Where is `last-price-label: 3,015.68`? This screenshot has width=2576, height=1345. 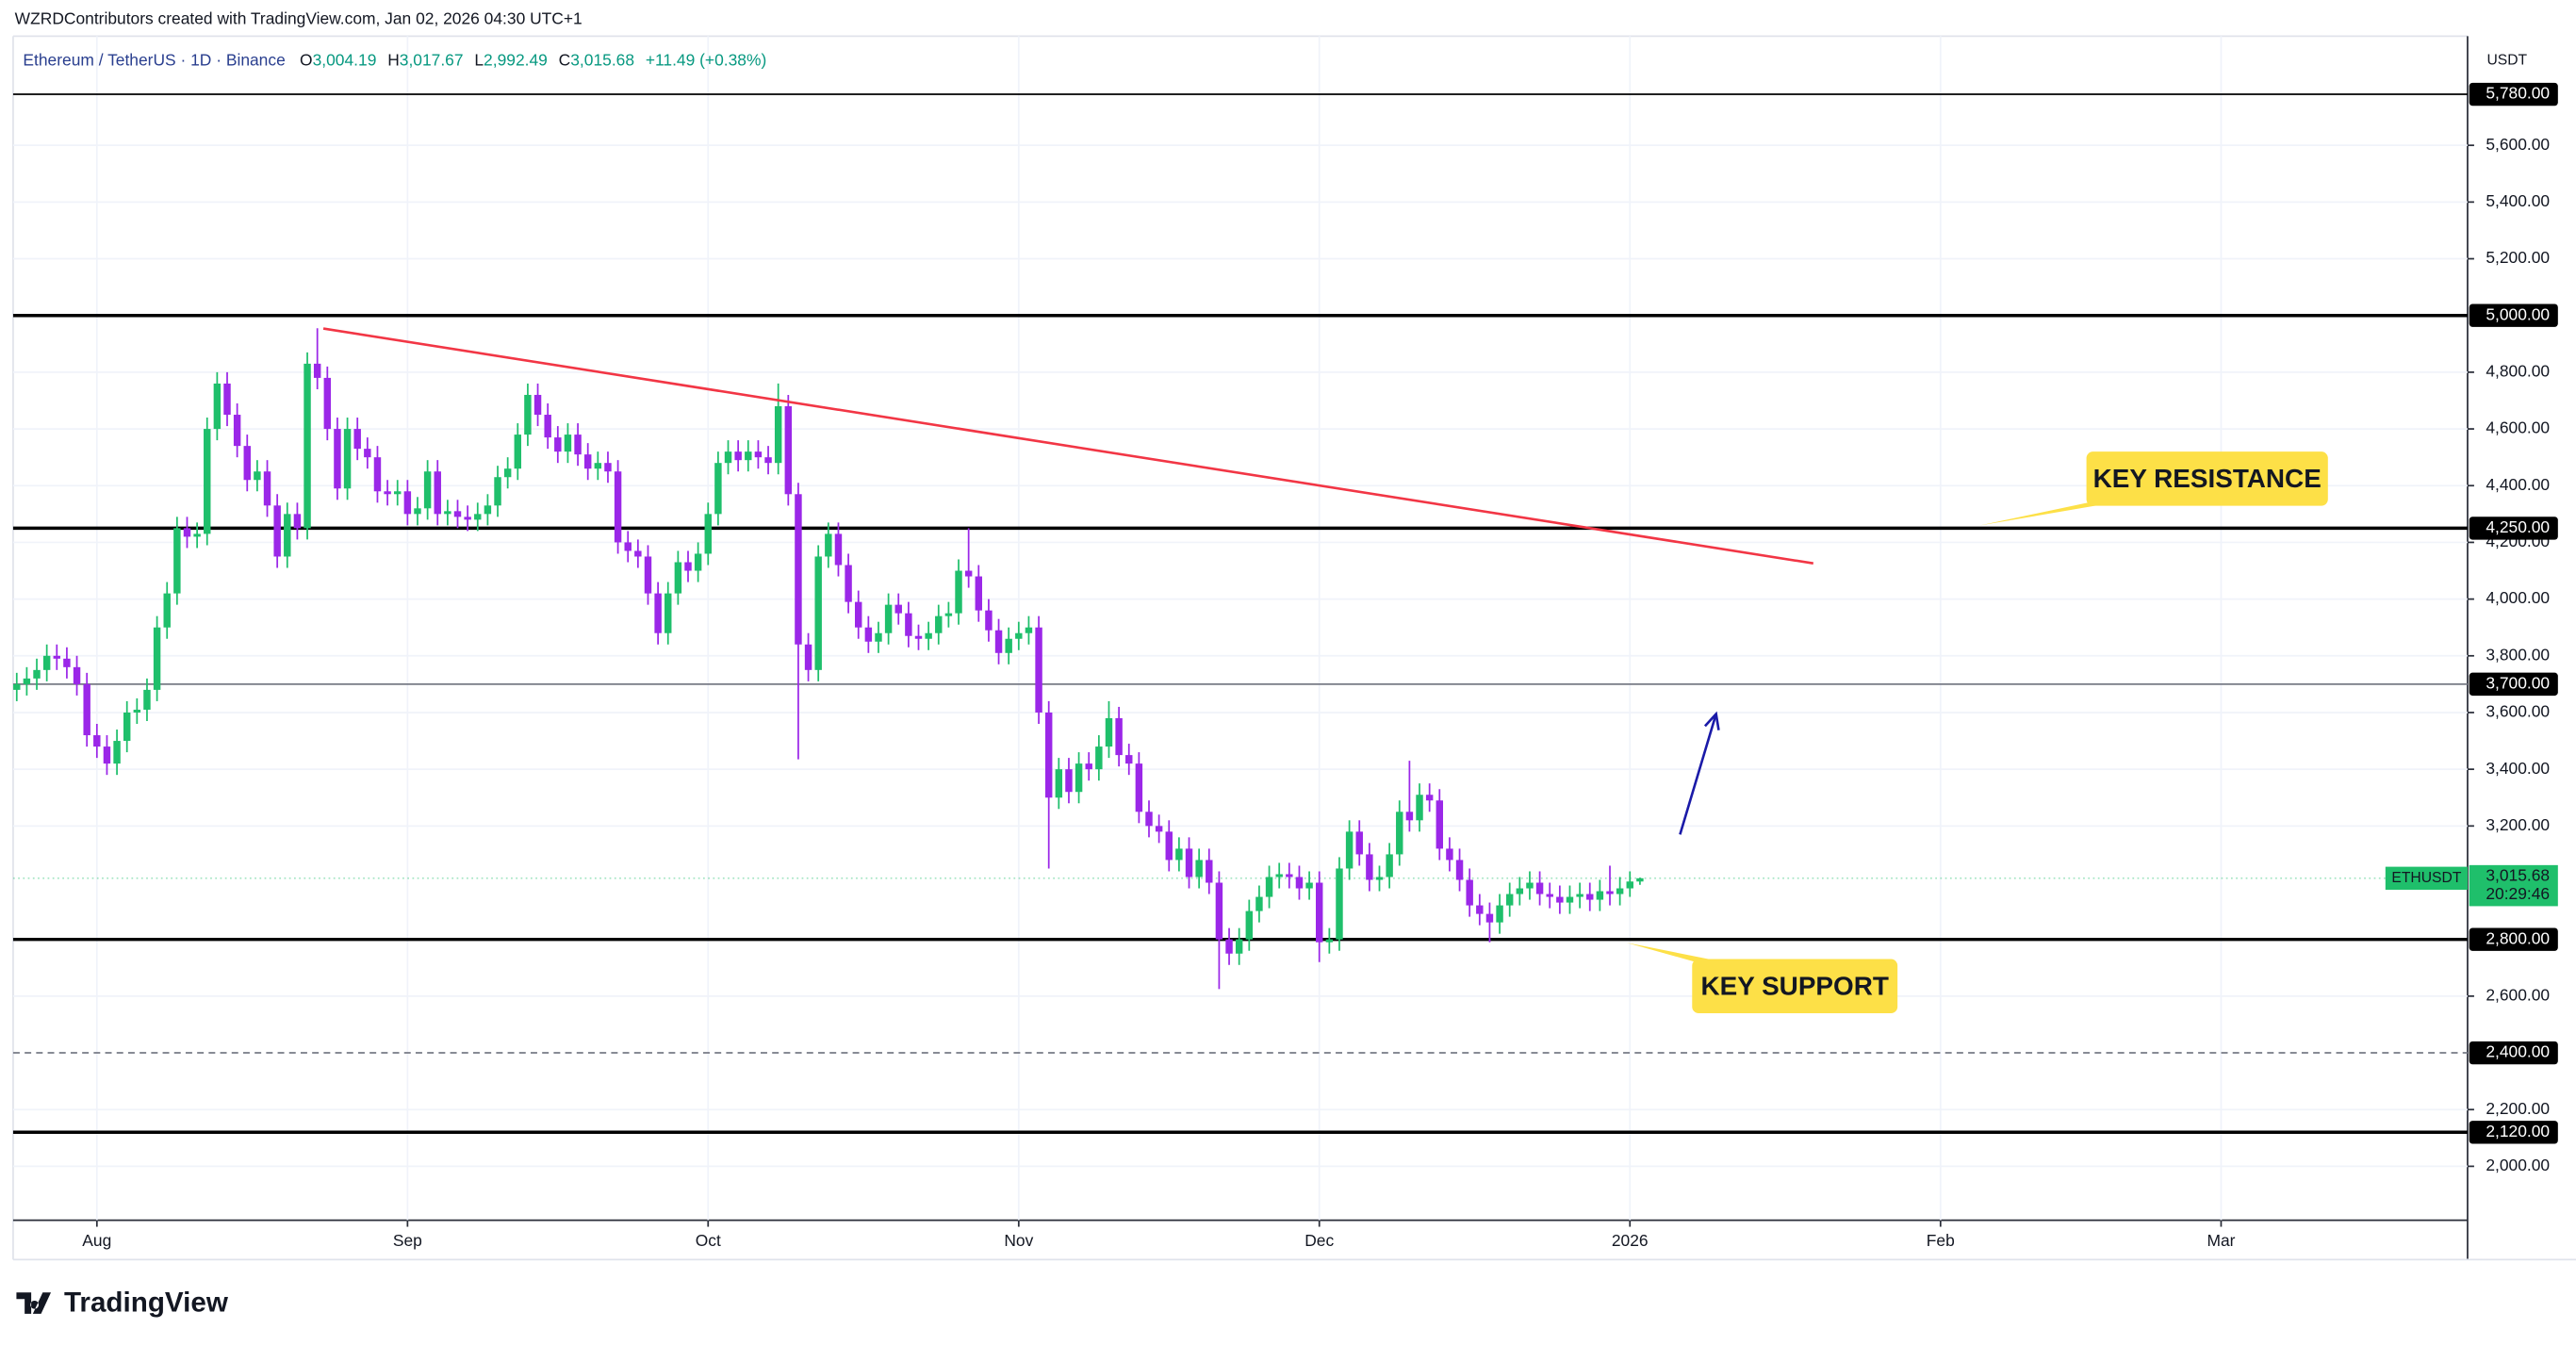 last-price-label: 3,015.68 is located at coordinates (2518, 875).